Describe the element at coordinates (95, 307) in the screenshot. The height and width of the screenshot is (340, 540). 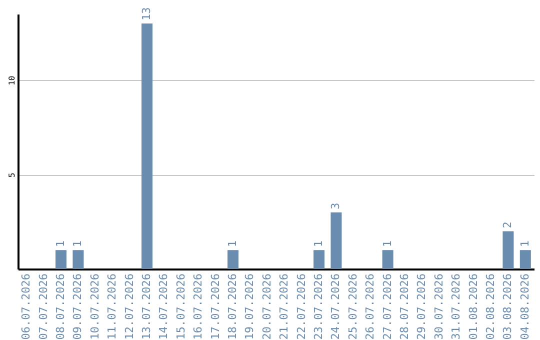
I see `x-tick-label: 10.07.2026` at that location.